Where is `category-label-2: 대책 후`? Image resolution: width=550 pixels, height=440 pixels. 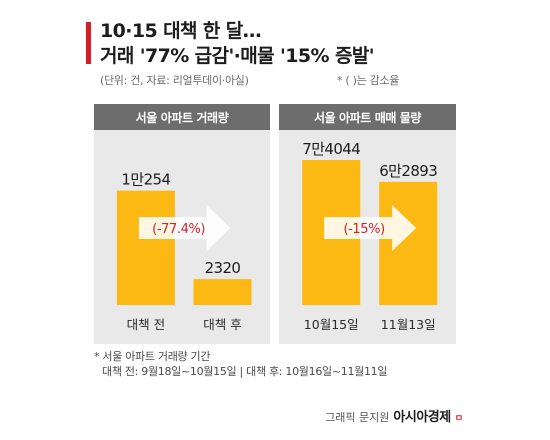 category-label-2: 대책 후 is located at coordinates (222, 324).